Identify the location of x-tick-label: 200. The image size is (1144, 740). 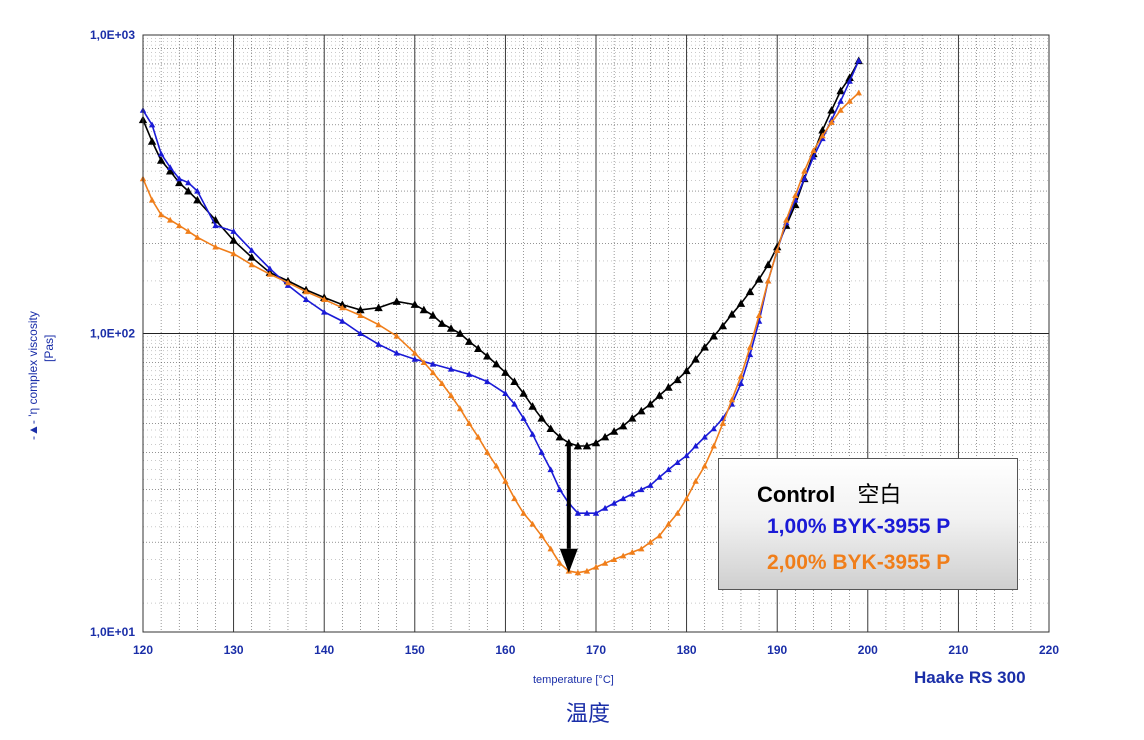
(868, 650).